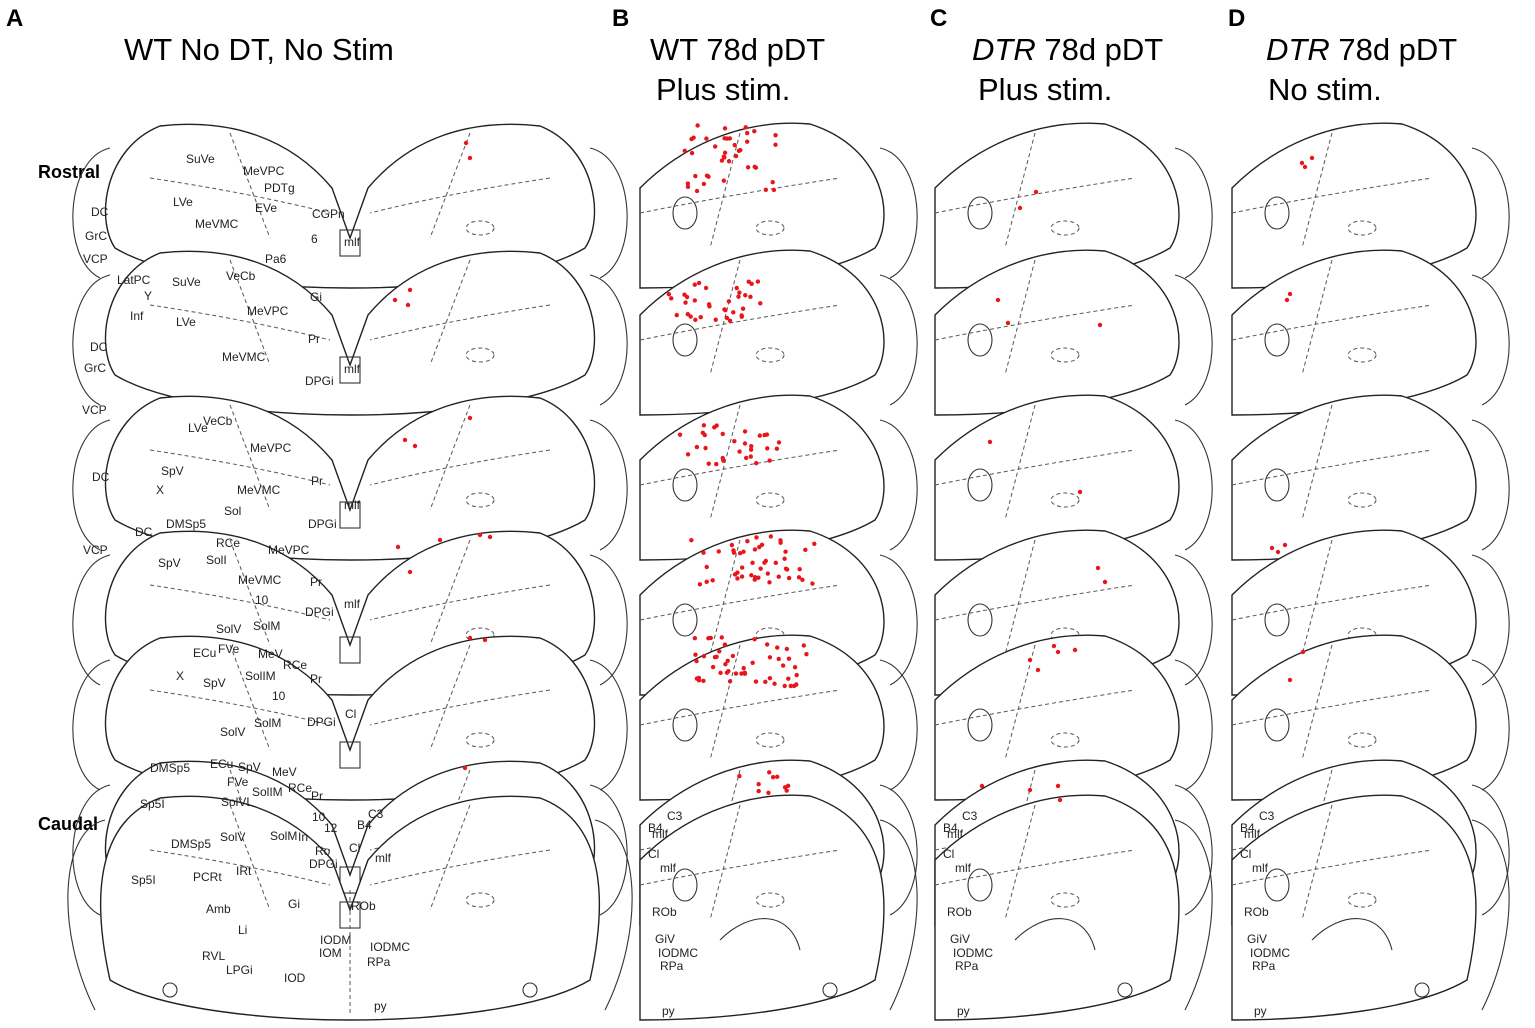  What do you see at coordinates (316, 297) in the screenshot?
I see `region-label: Gi` at bounding box center [316, 297].